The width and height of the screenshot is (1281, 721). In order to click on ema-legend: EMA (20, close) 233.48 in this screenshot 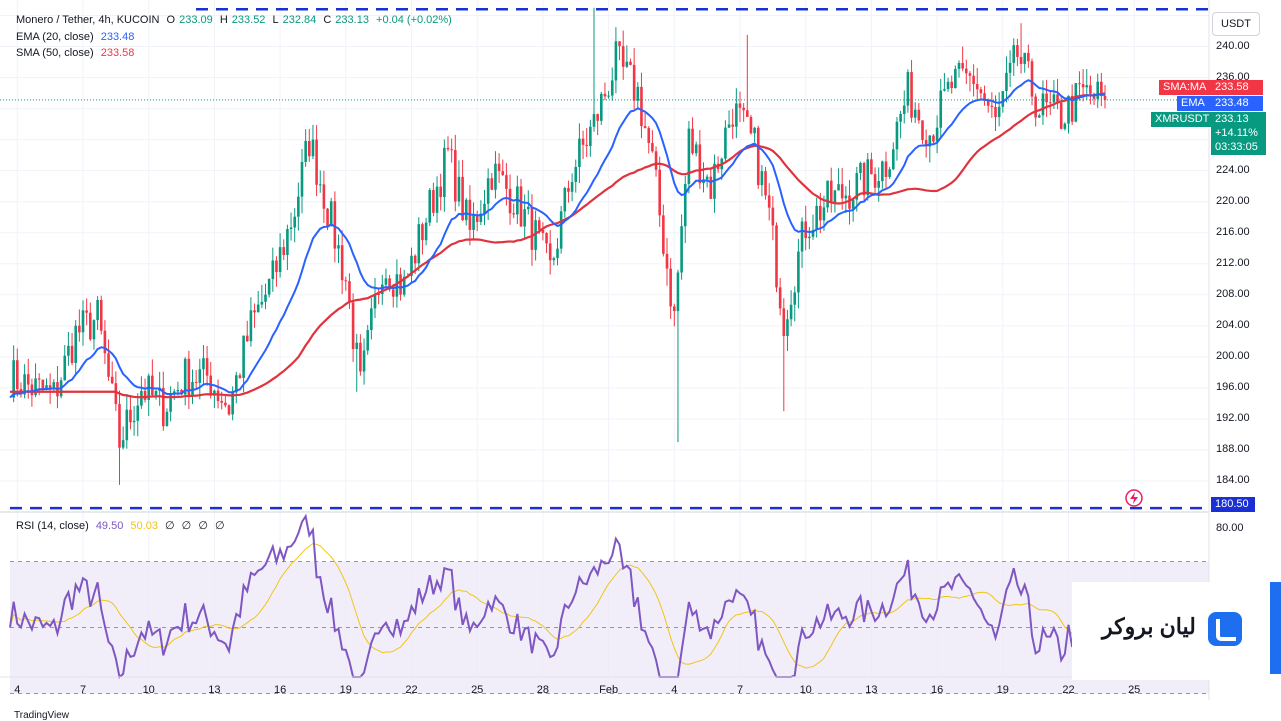, I will do `click(77, 37)`.